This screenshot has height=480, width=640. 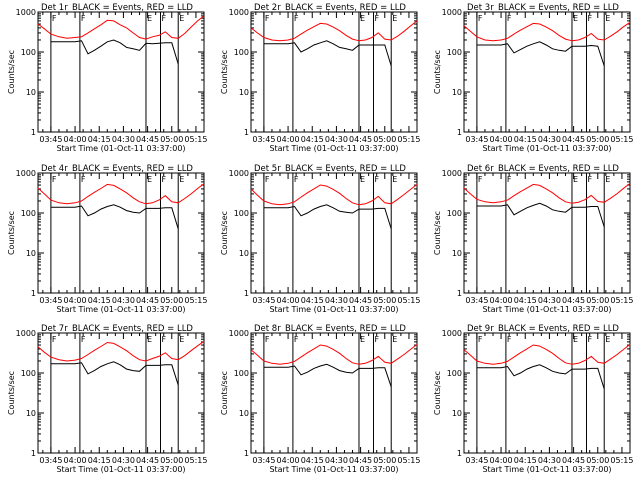 What do you see at coordinates (117, 329) in the screenshot?
I see `plot-title: Det 7r_BLACK = Events, RED = LLD` at bounding box center [117, 329].